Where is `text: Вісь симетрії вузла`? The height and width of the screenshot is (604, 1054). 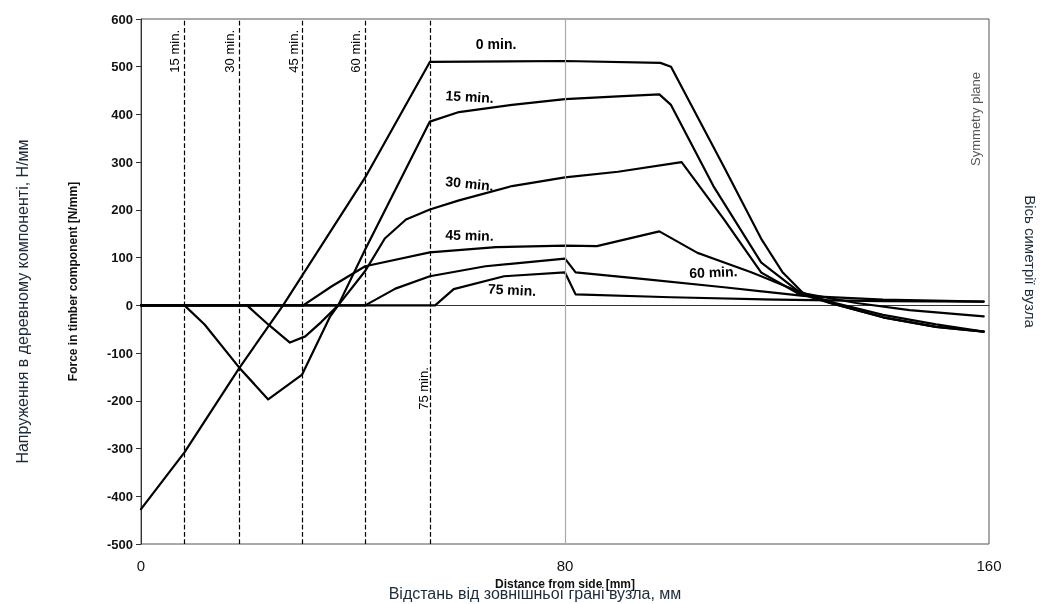
text: Вісь симетрії вузла is located at coordinates (1030, 262).